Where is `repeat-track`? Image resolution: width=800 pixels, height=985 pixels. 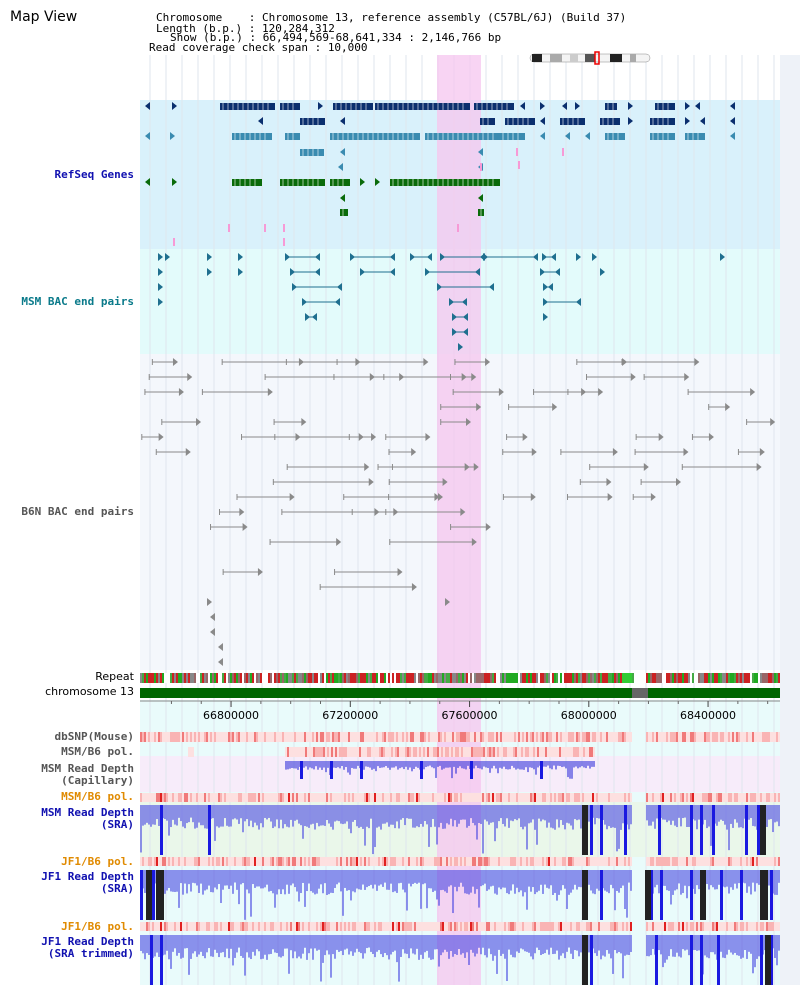 repeat-track is located at coordinates (460, 678).